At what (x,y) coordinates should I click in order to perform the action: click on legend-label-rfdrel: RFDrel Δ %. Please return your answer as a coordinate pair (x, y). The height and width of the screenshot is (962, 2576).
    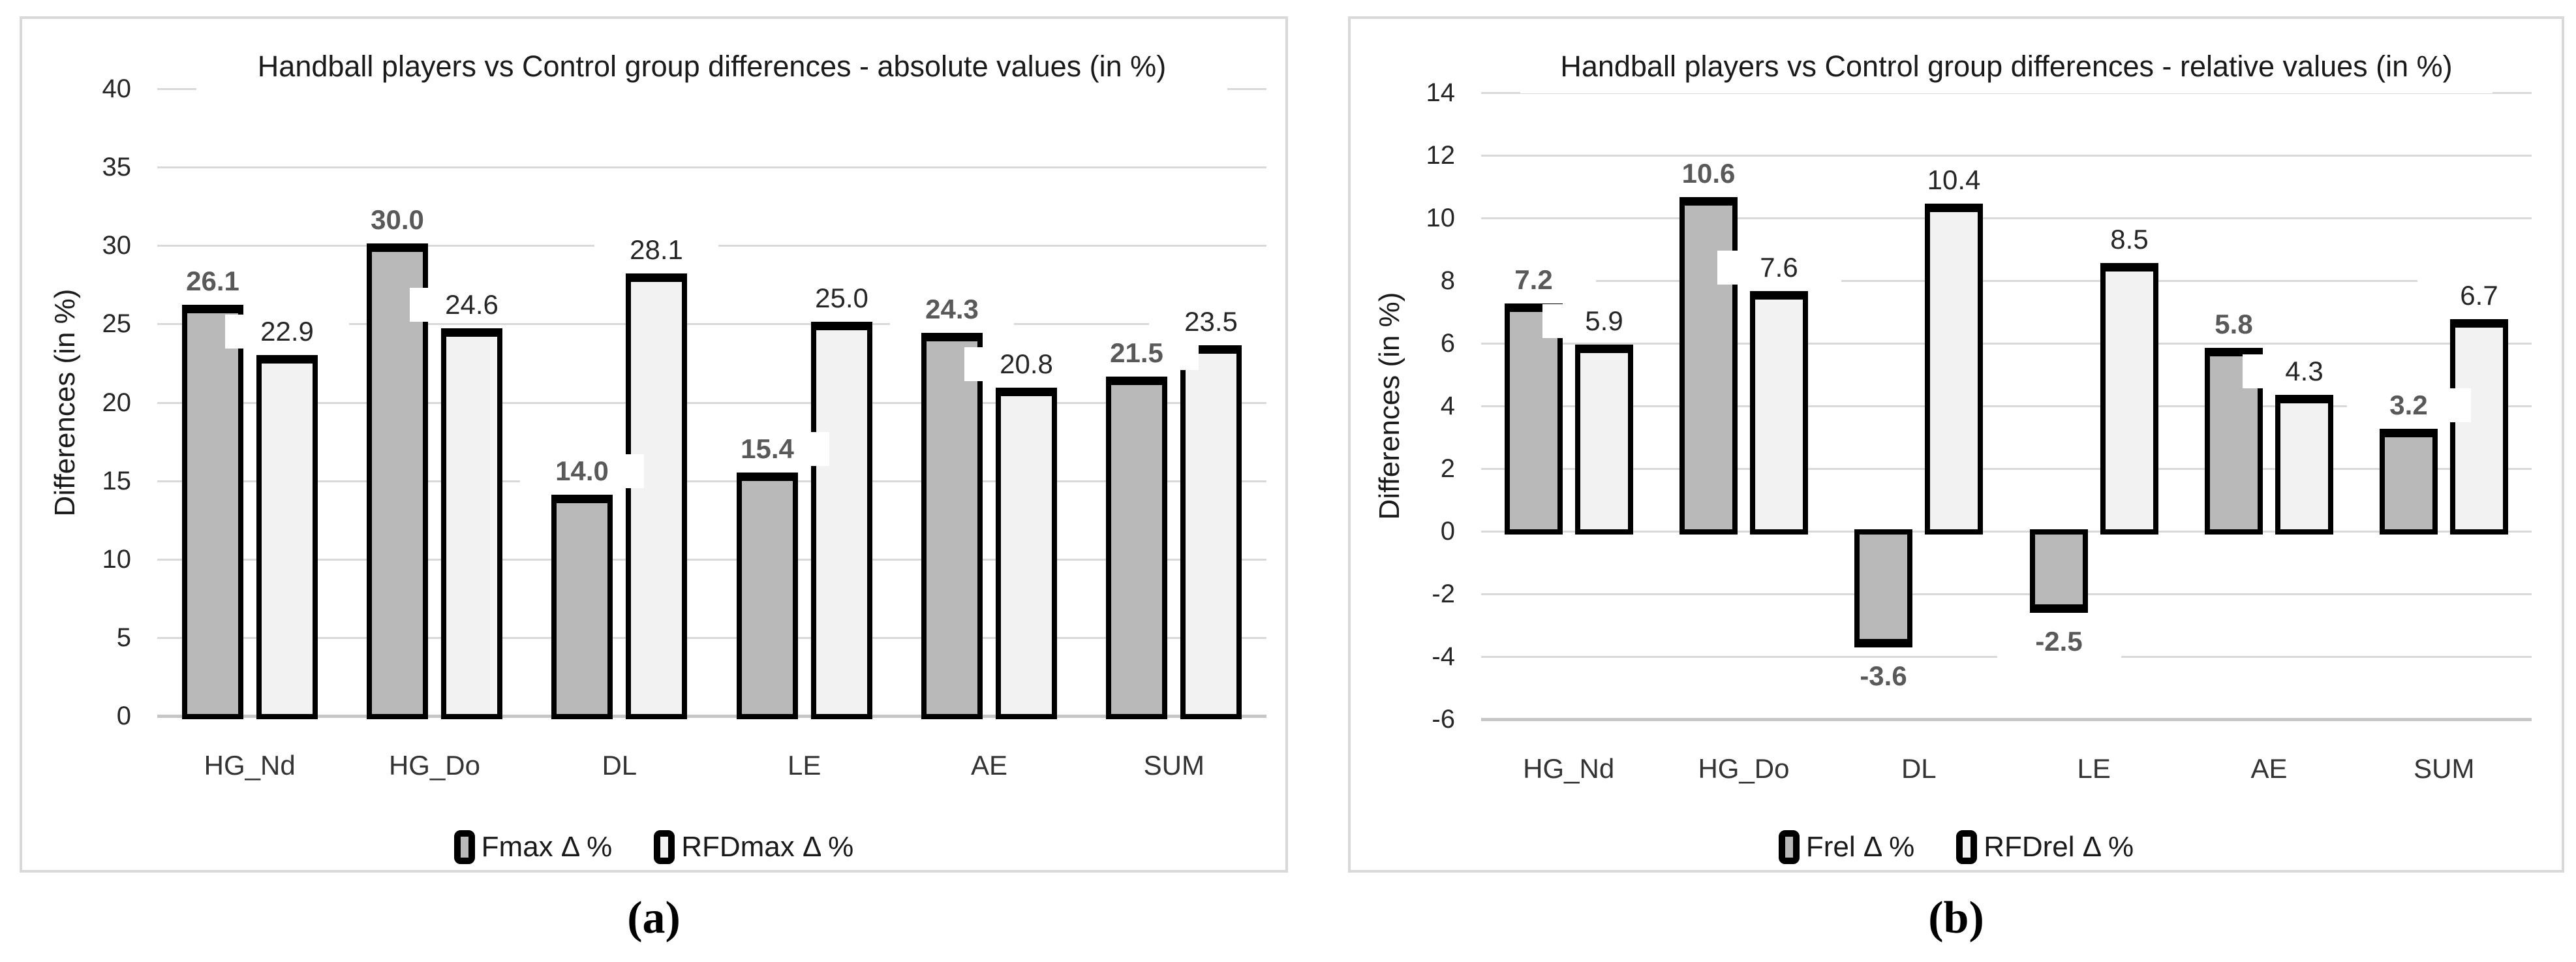
    Looking at the image, I should click on (2059, 847).